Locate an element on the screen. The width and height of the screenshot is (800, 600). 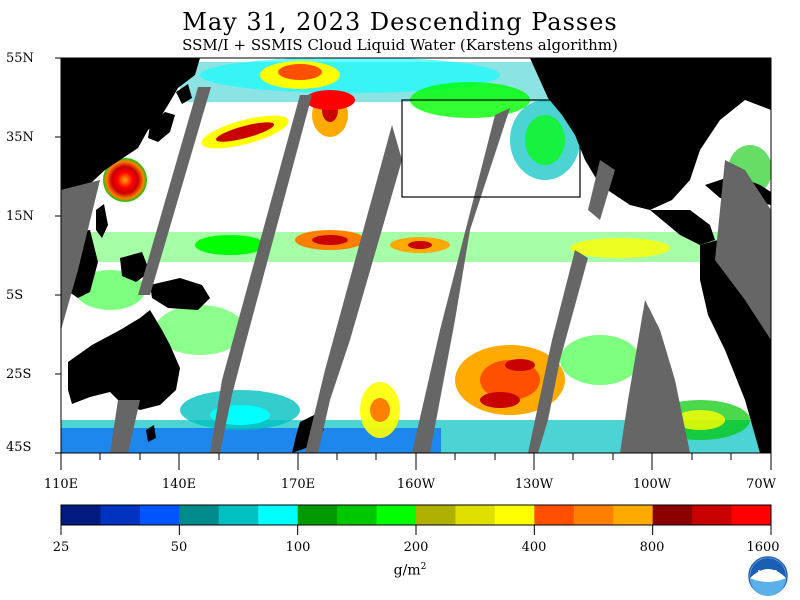
lat-label-55n: 55N is located at coordinates (20, 58).